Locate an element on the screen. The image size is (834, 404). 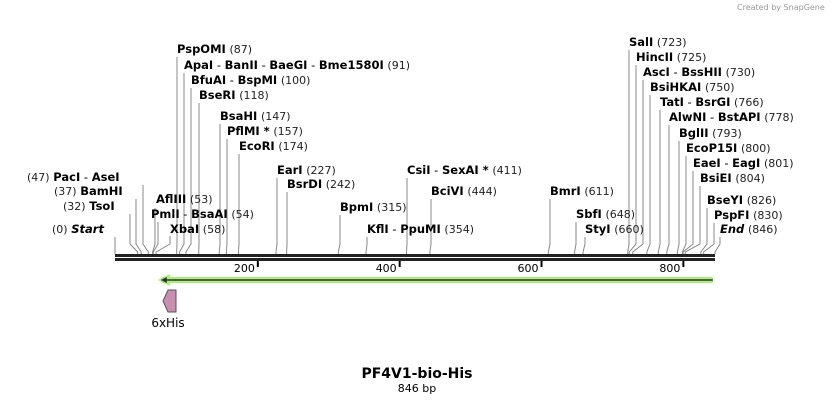
enzyme-name: BsiEI is located at coordinates (716, 178).